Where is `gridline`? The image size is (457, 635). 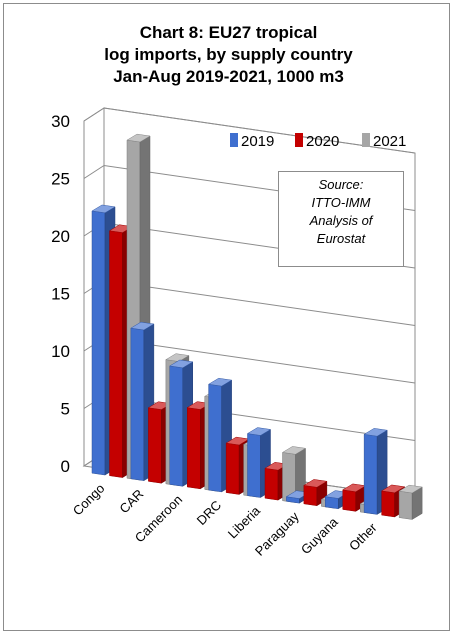
gridline is located at coordinates (249, 130).